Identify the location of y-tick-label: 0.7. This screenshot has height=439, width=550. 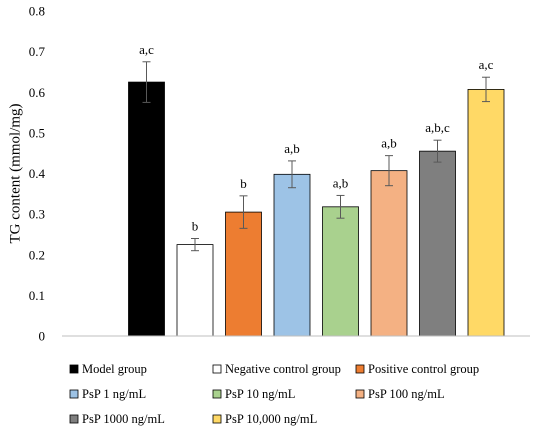
(37, 51).